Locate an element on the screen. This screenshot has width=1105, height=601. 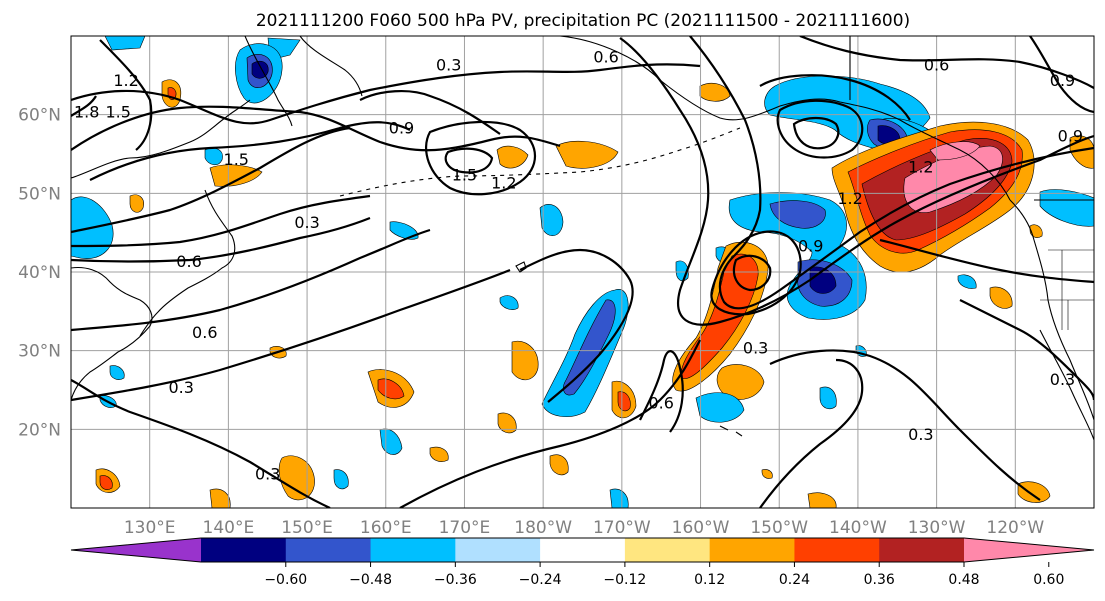
colorbar-tick-label: −0.12 is located at coordinates (624, 580).